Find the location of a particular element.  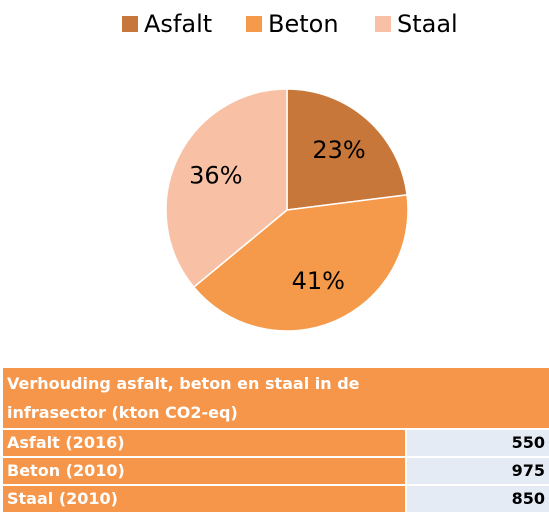

row-label: Staal (2010) is located at coordinates (204, 499).